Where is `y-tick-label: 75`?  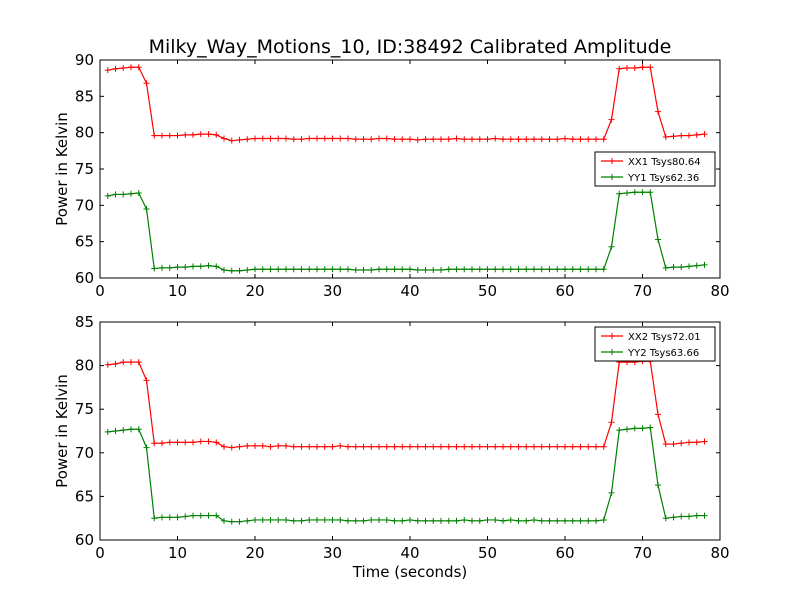 y-tick-label: 75 is located at coordinates (84, 169).